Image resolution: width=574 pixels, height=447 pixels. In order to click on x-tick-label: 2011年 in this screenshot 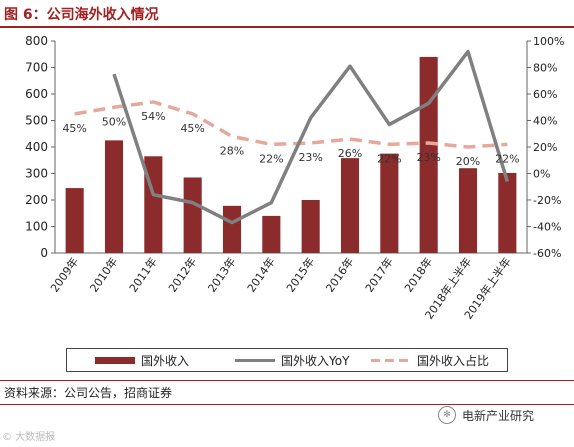, I will do `click(143, 275)`.